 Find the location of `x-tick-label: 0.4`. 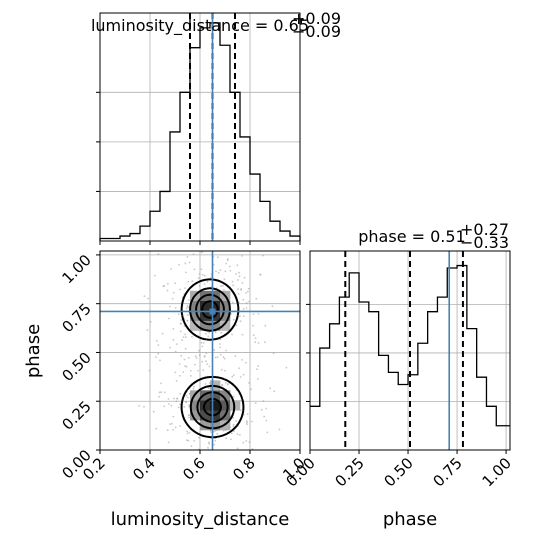

x-tick-label: 0.4 is located at coordinates (144, 469).